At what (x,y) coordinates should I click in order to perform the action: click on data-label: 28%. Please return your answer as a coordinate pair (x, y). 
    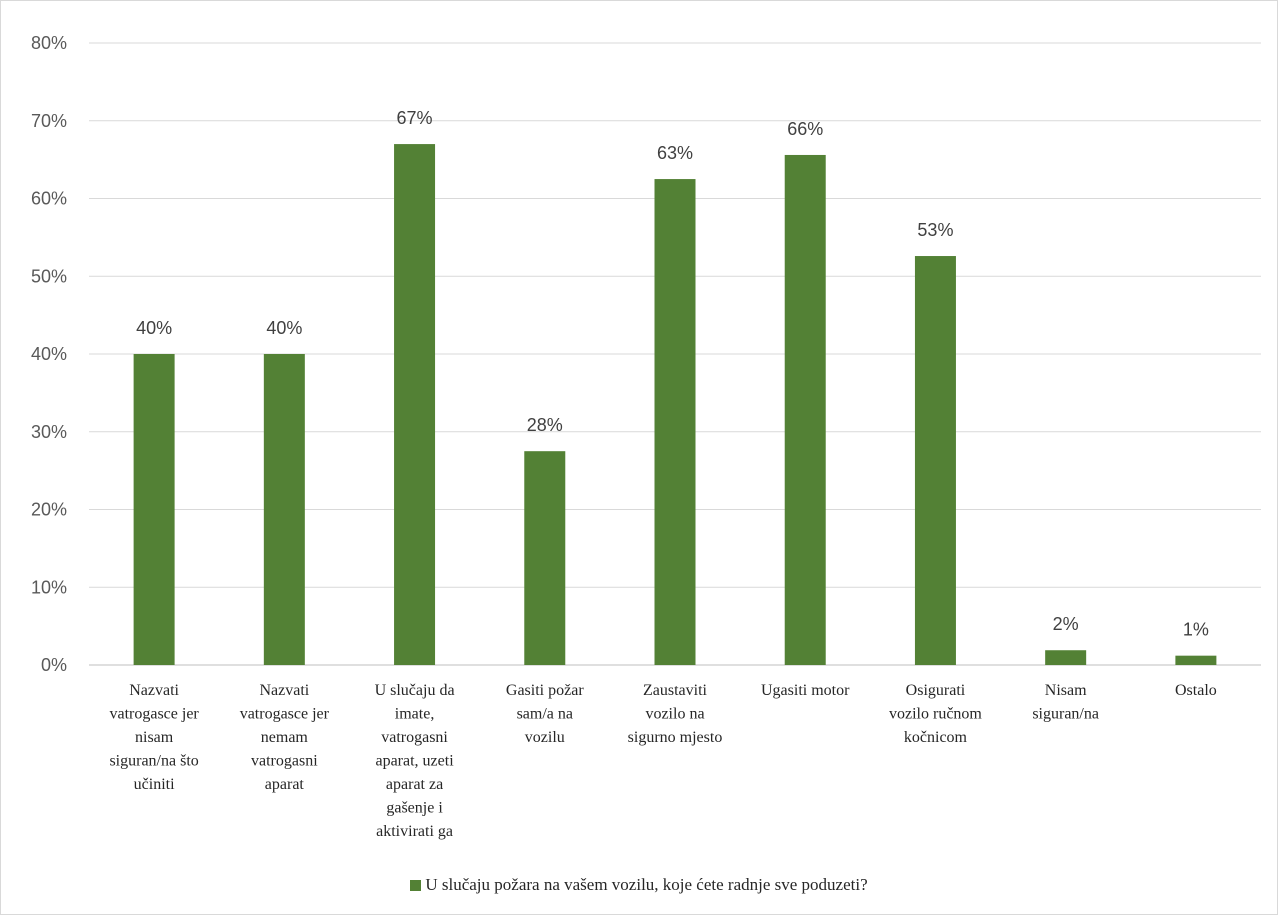
    Looking at the image, I should click on (545, 425).